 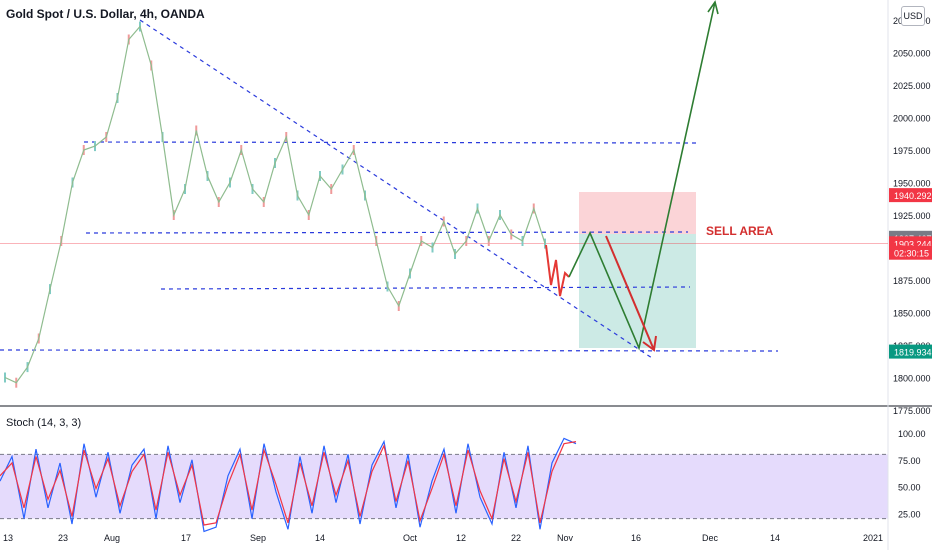 What do you see at coordinates (912, 184) in the screenshot?
I see `price-tick-label: 1950.000` at bounding box center [912, 184].